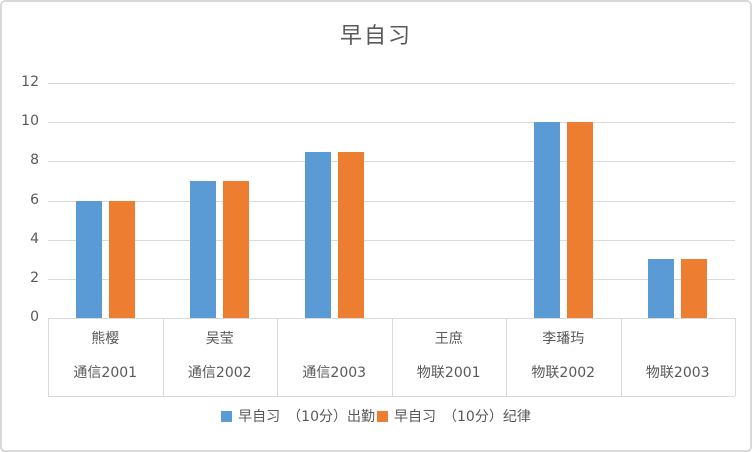 This screenshot has width=752, height=452. What do you see at coordinates (694, 288) in the screenshot?
I see `bar-orange-cat6` at bounding box center [694, 288].